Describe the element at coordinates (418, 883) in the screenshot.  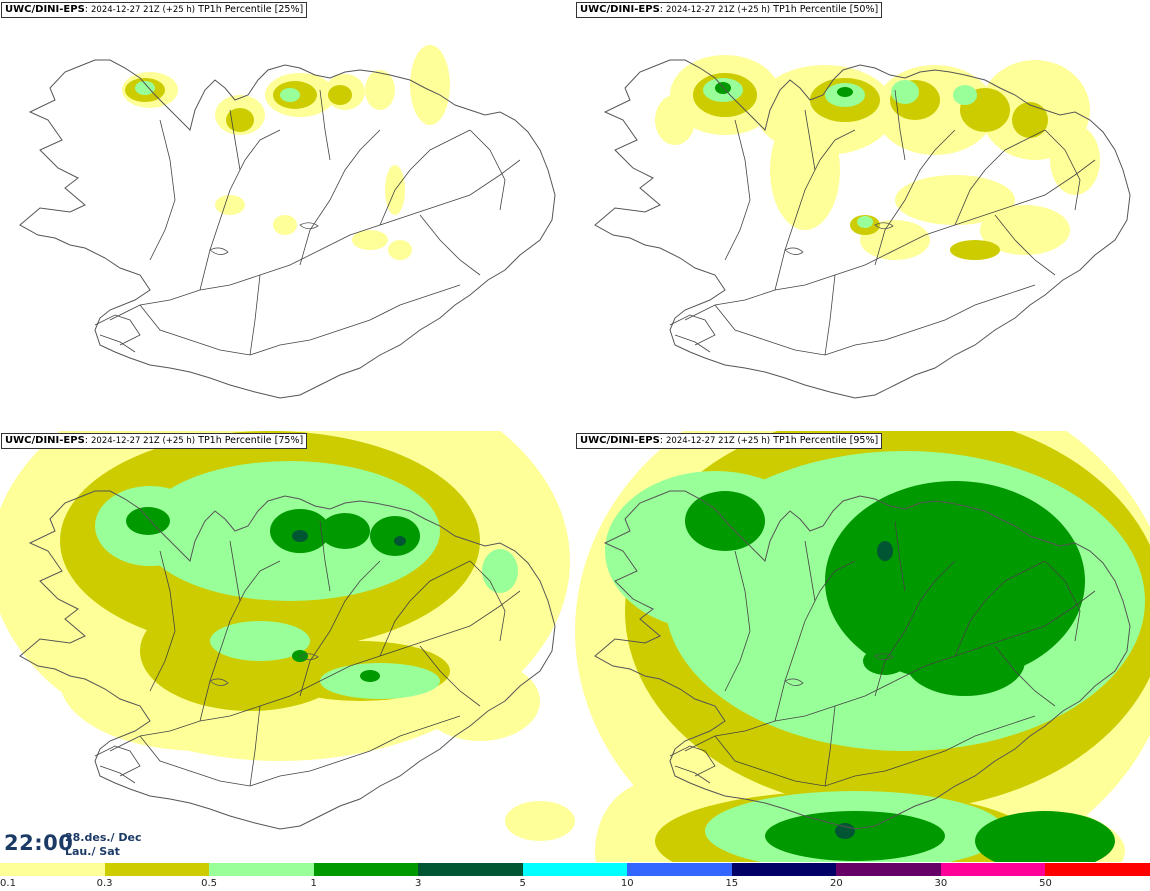
I see `legend-label: 3` at that location.